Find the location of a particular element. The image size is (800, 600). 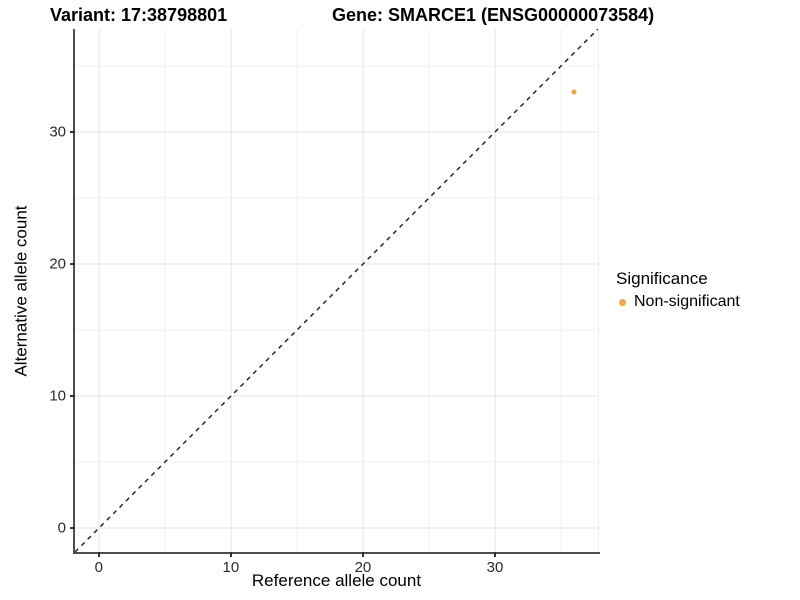

y-tick-label: 0 is located at coordinates (61, 528).